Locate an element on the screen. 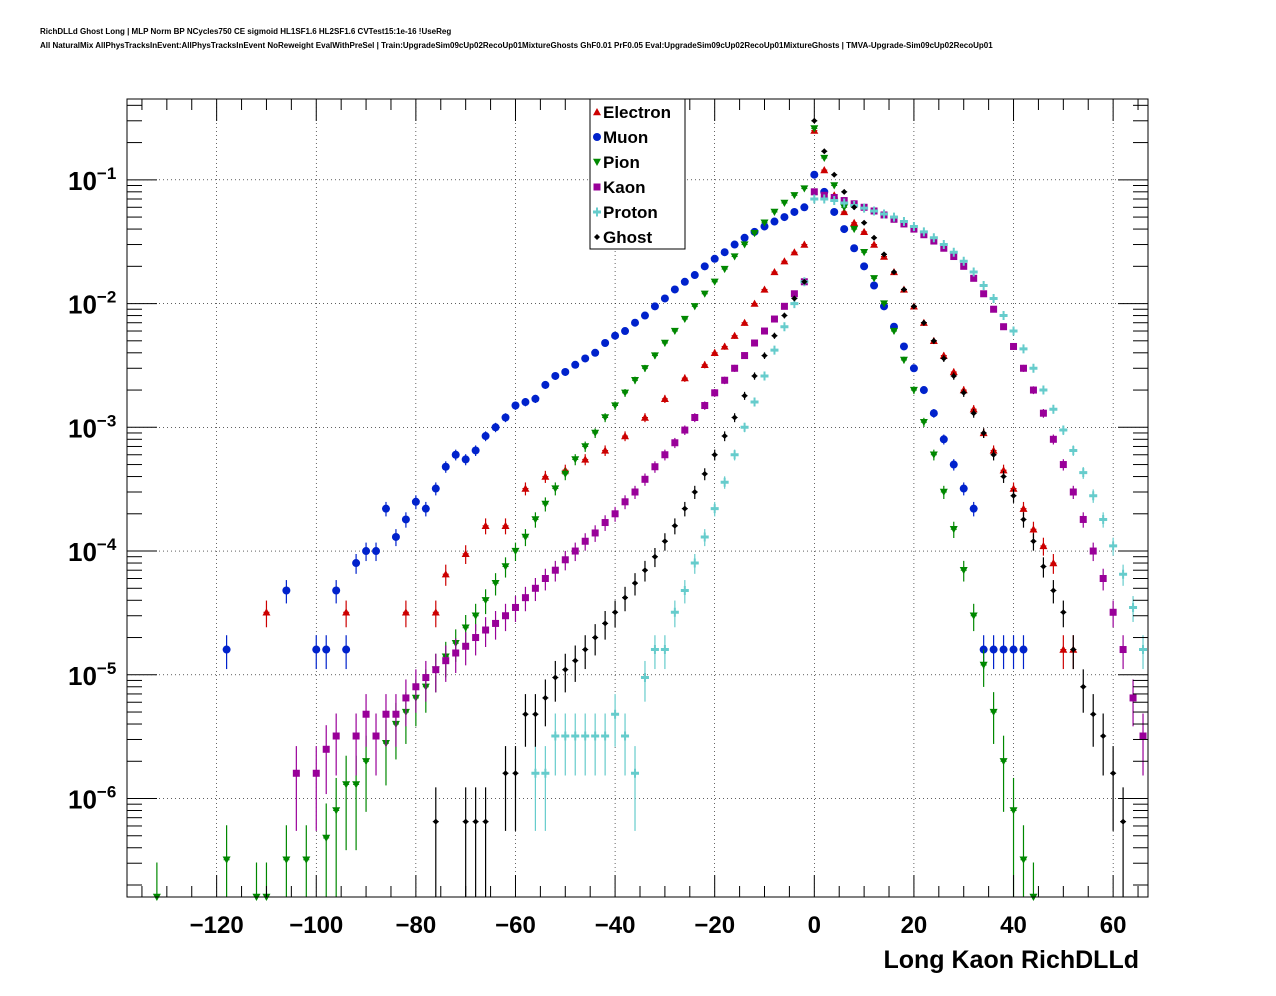 This screenshot has width=1276, height=996. y-tick-label: 10−1 is located at coordinates (92, 180).